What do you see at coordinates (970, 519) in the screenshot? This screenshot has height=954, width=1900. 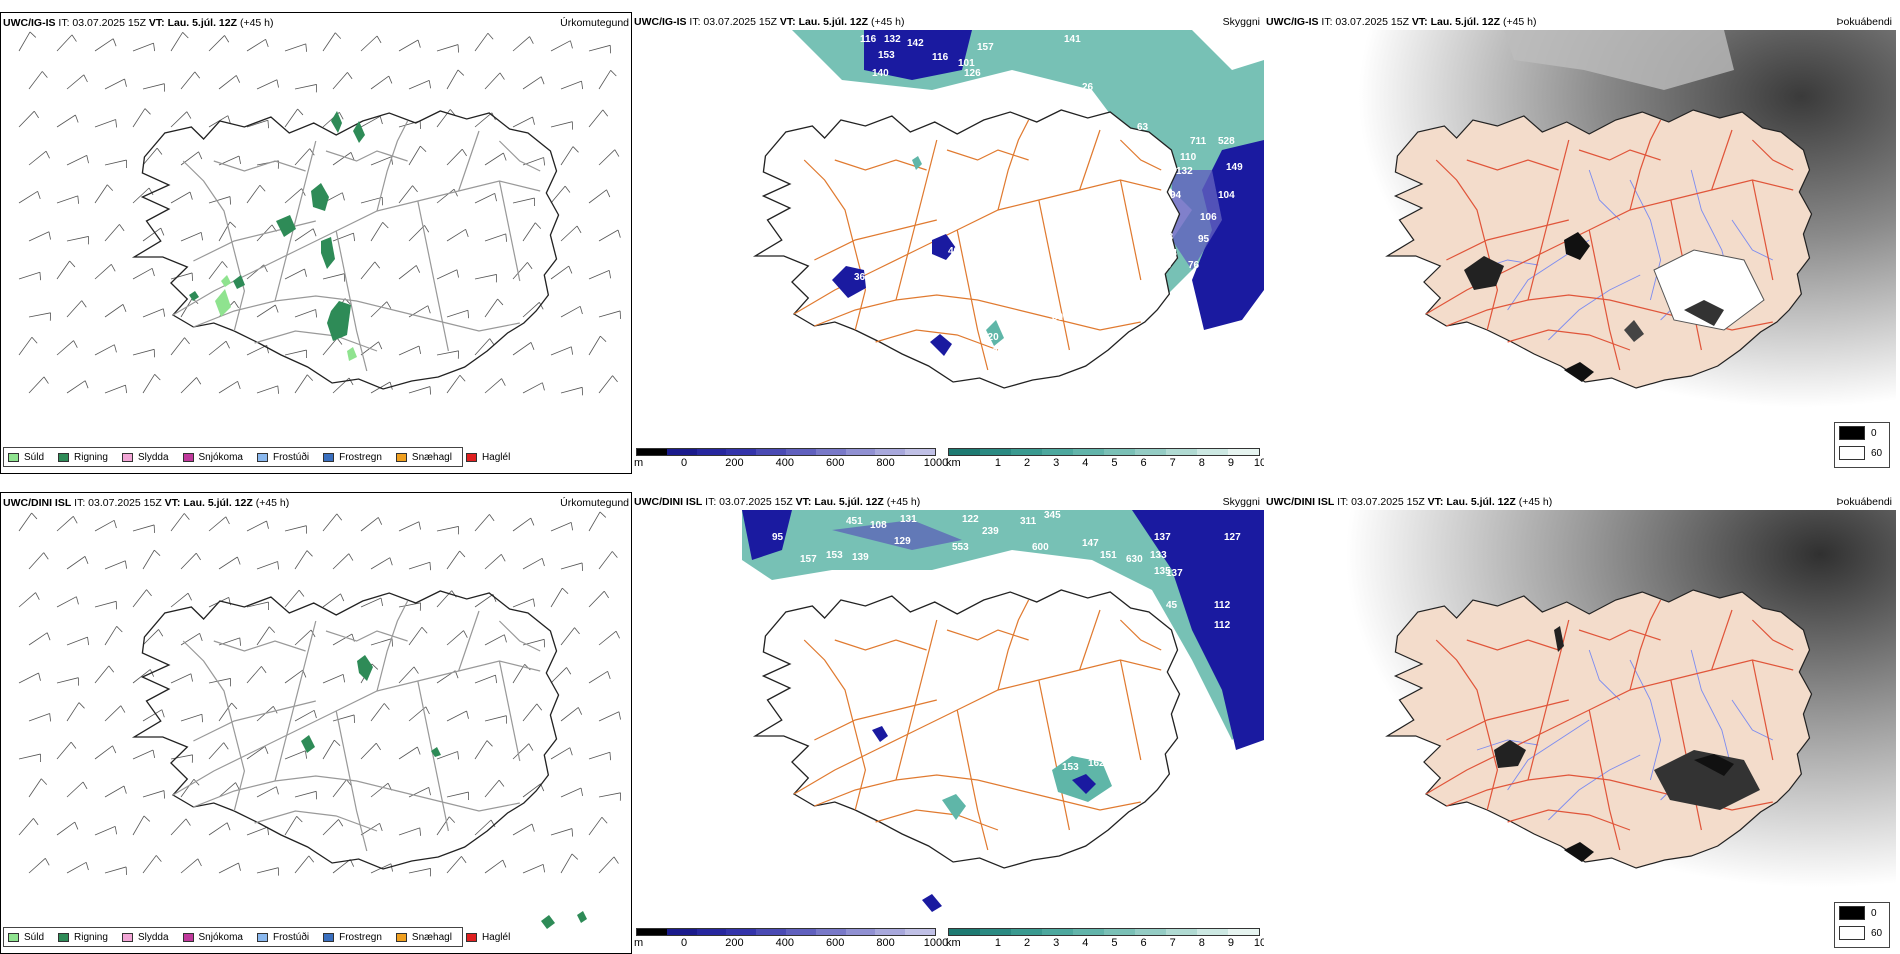 I see `cloud-base-label: 122` at bounding box center [970, 519].